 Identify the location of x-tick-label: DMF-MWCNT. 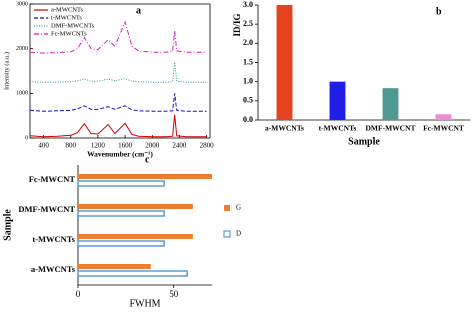
(391, 128).